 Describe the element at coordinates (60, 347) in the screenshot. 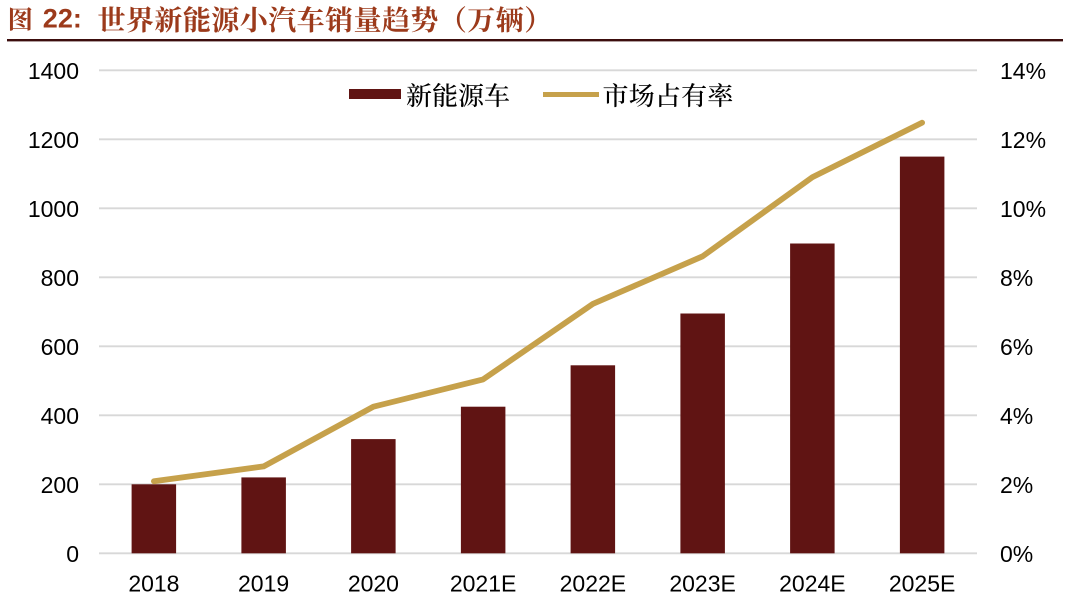

I see `svg-text: 600` at that location.